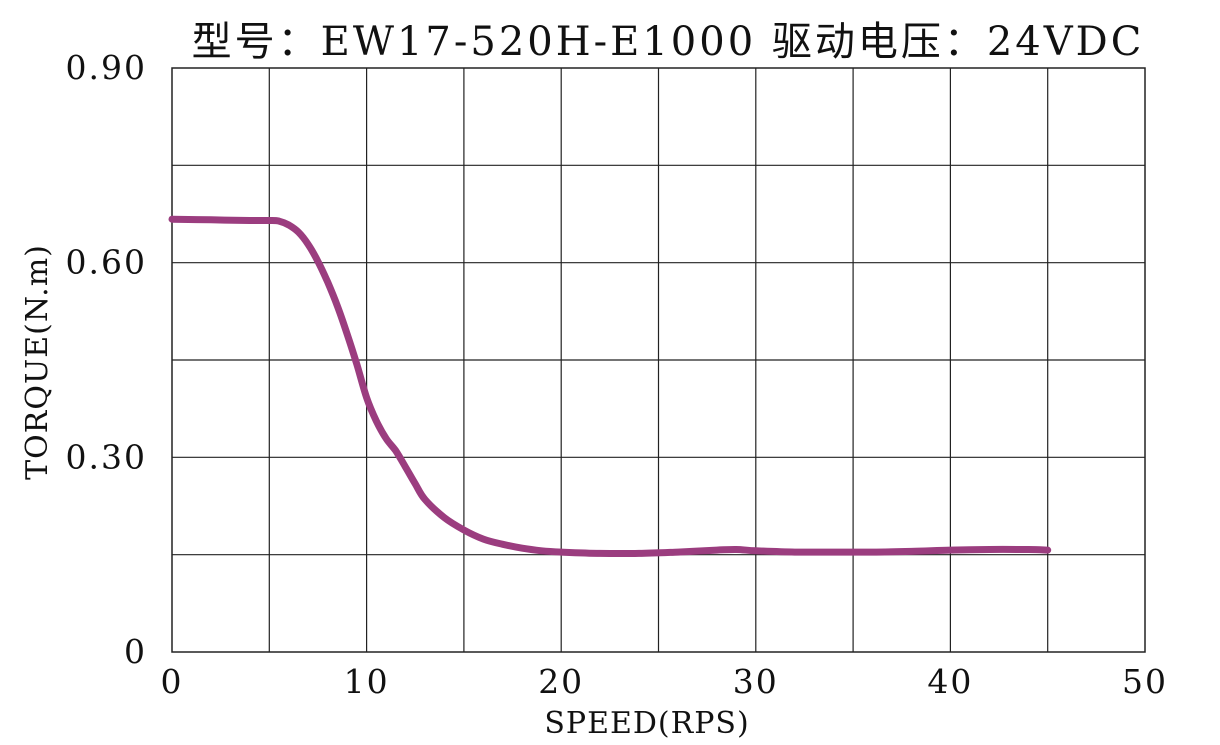 The height and width of the screenshot is (745, 1220). What do you see at coordinates (106, 262) in the screenshot?
I see `y-tick-label: 0.60` at bounding box center [106, 262].